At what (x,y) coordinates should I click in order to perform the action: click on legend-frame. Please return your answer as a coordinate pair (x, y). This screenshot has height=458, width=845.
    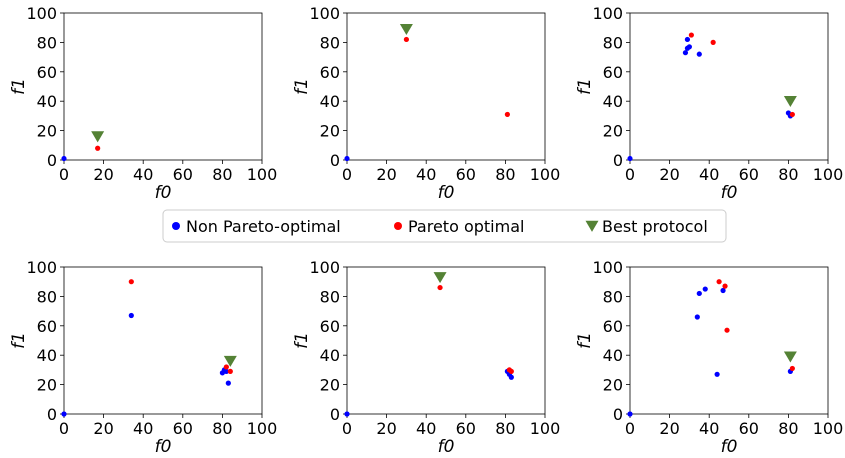
    Looking at the image, I should click on (444, 226).